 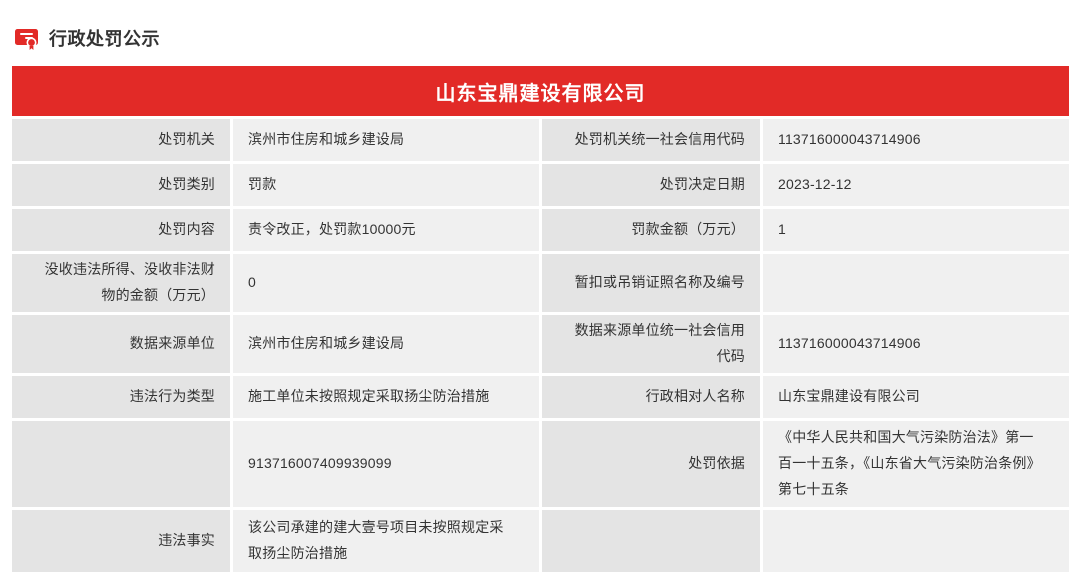 I want to click on field-value-penalty-category: 罚款, so click(x=386, y=185).